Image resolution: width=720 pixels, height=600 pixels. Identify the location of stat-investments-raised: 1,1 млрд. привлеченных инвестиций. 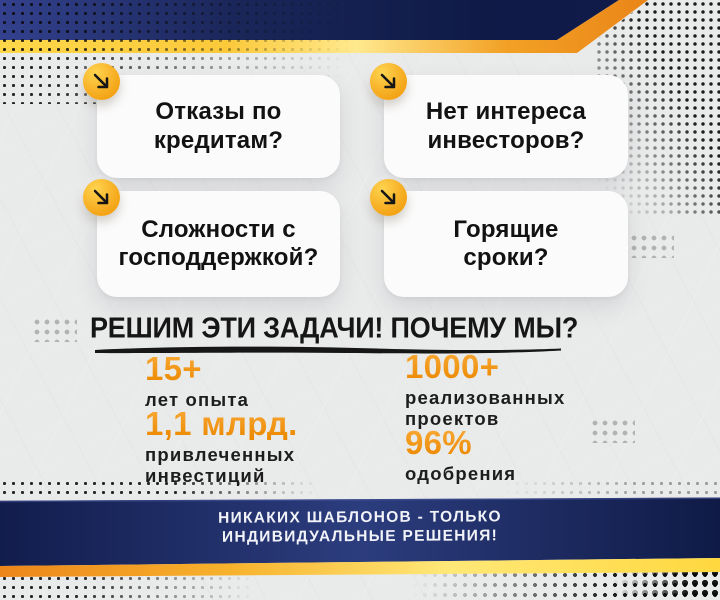
(221, 446).